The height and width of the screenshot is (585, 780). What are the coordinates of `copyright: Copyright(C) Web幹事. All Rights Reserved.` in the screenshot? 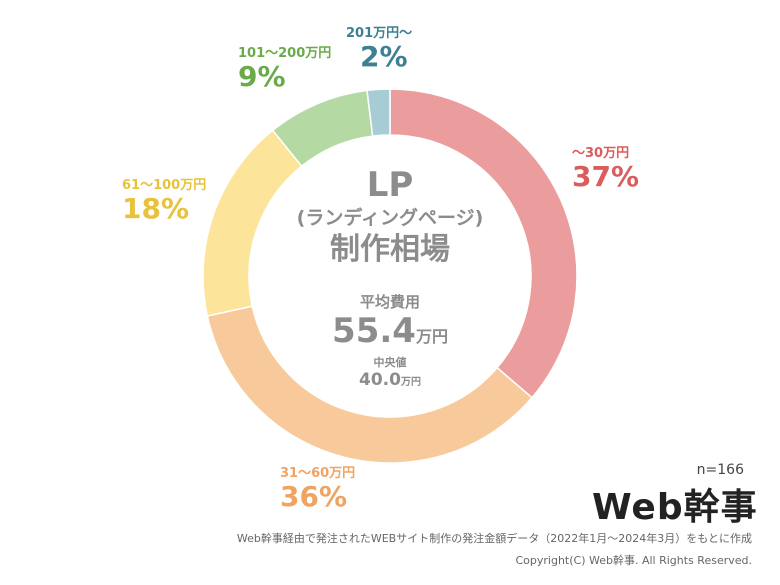 It's located at (633, 560).